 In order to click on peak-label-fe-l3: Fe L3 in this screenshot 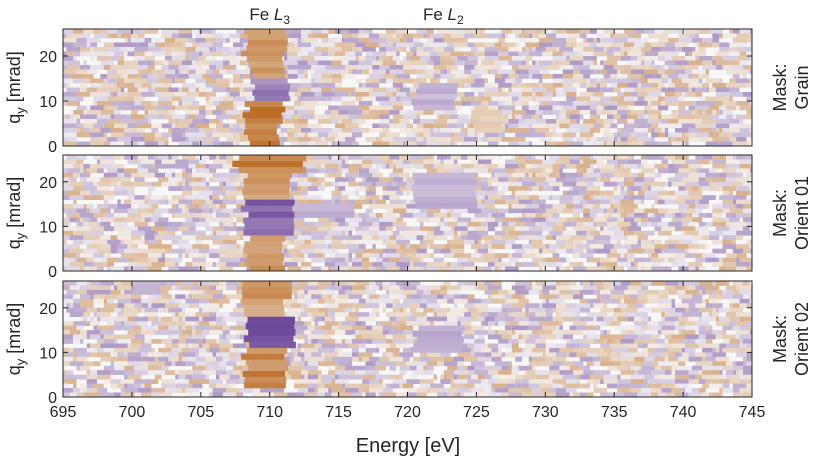, I will do `click(269, 16)`.